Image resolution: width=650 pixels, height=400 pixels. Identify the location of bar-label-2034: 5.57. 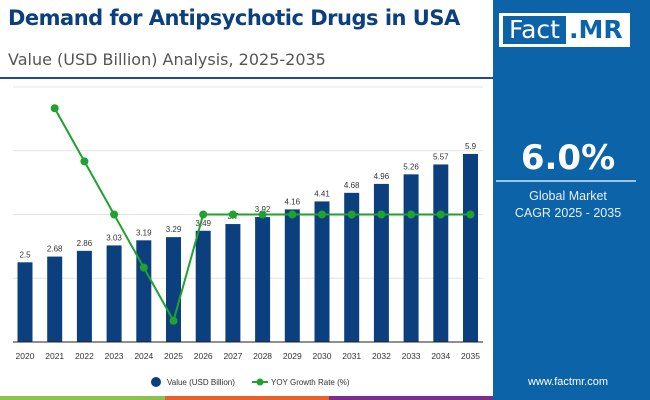
(441, 156).